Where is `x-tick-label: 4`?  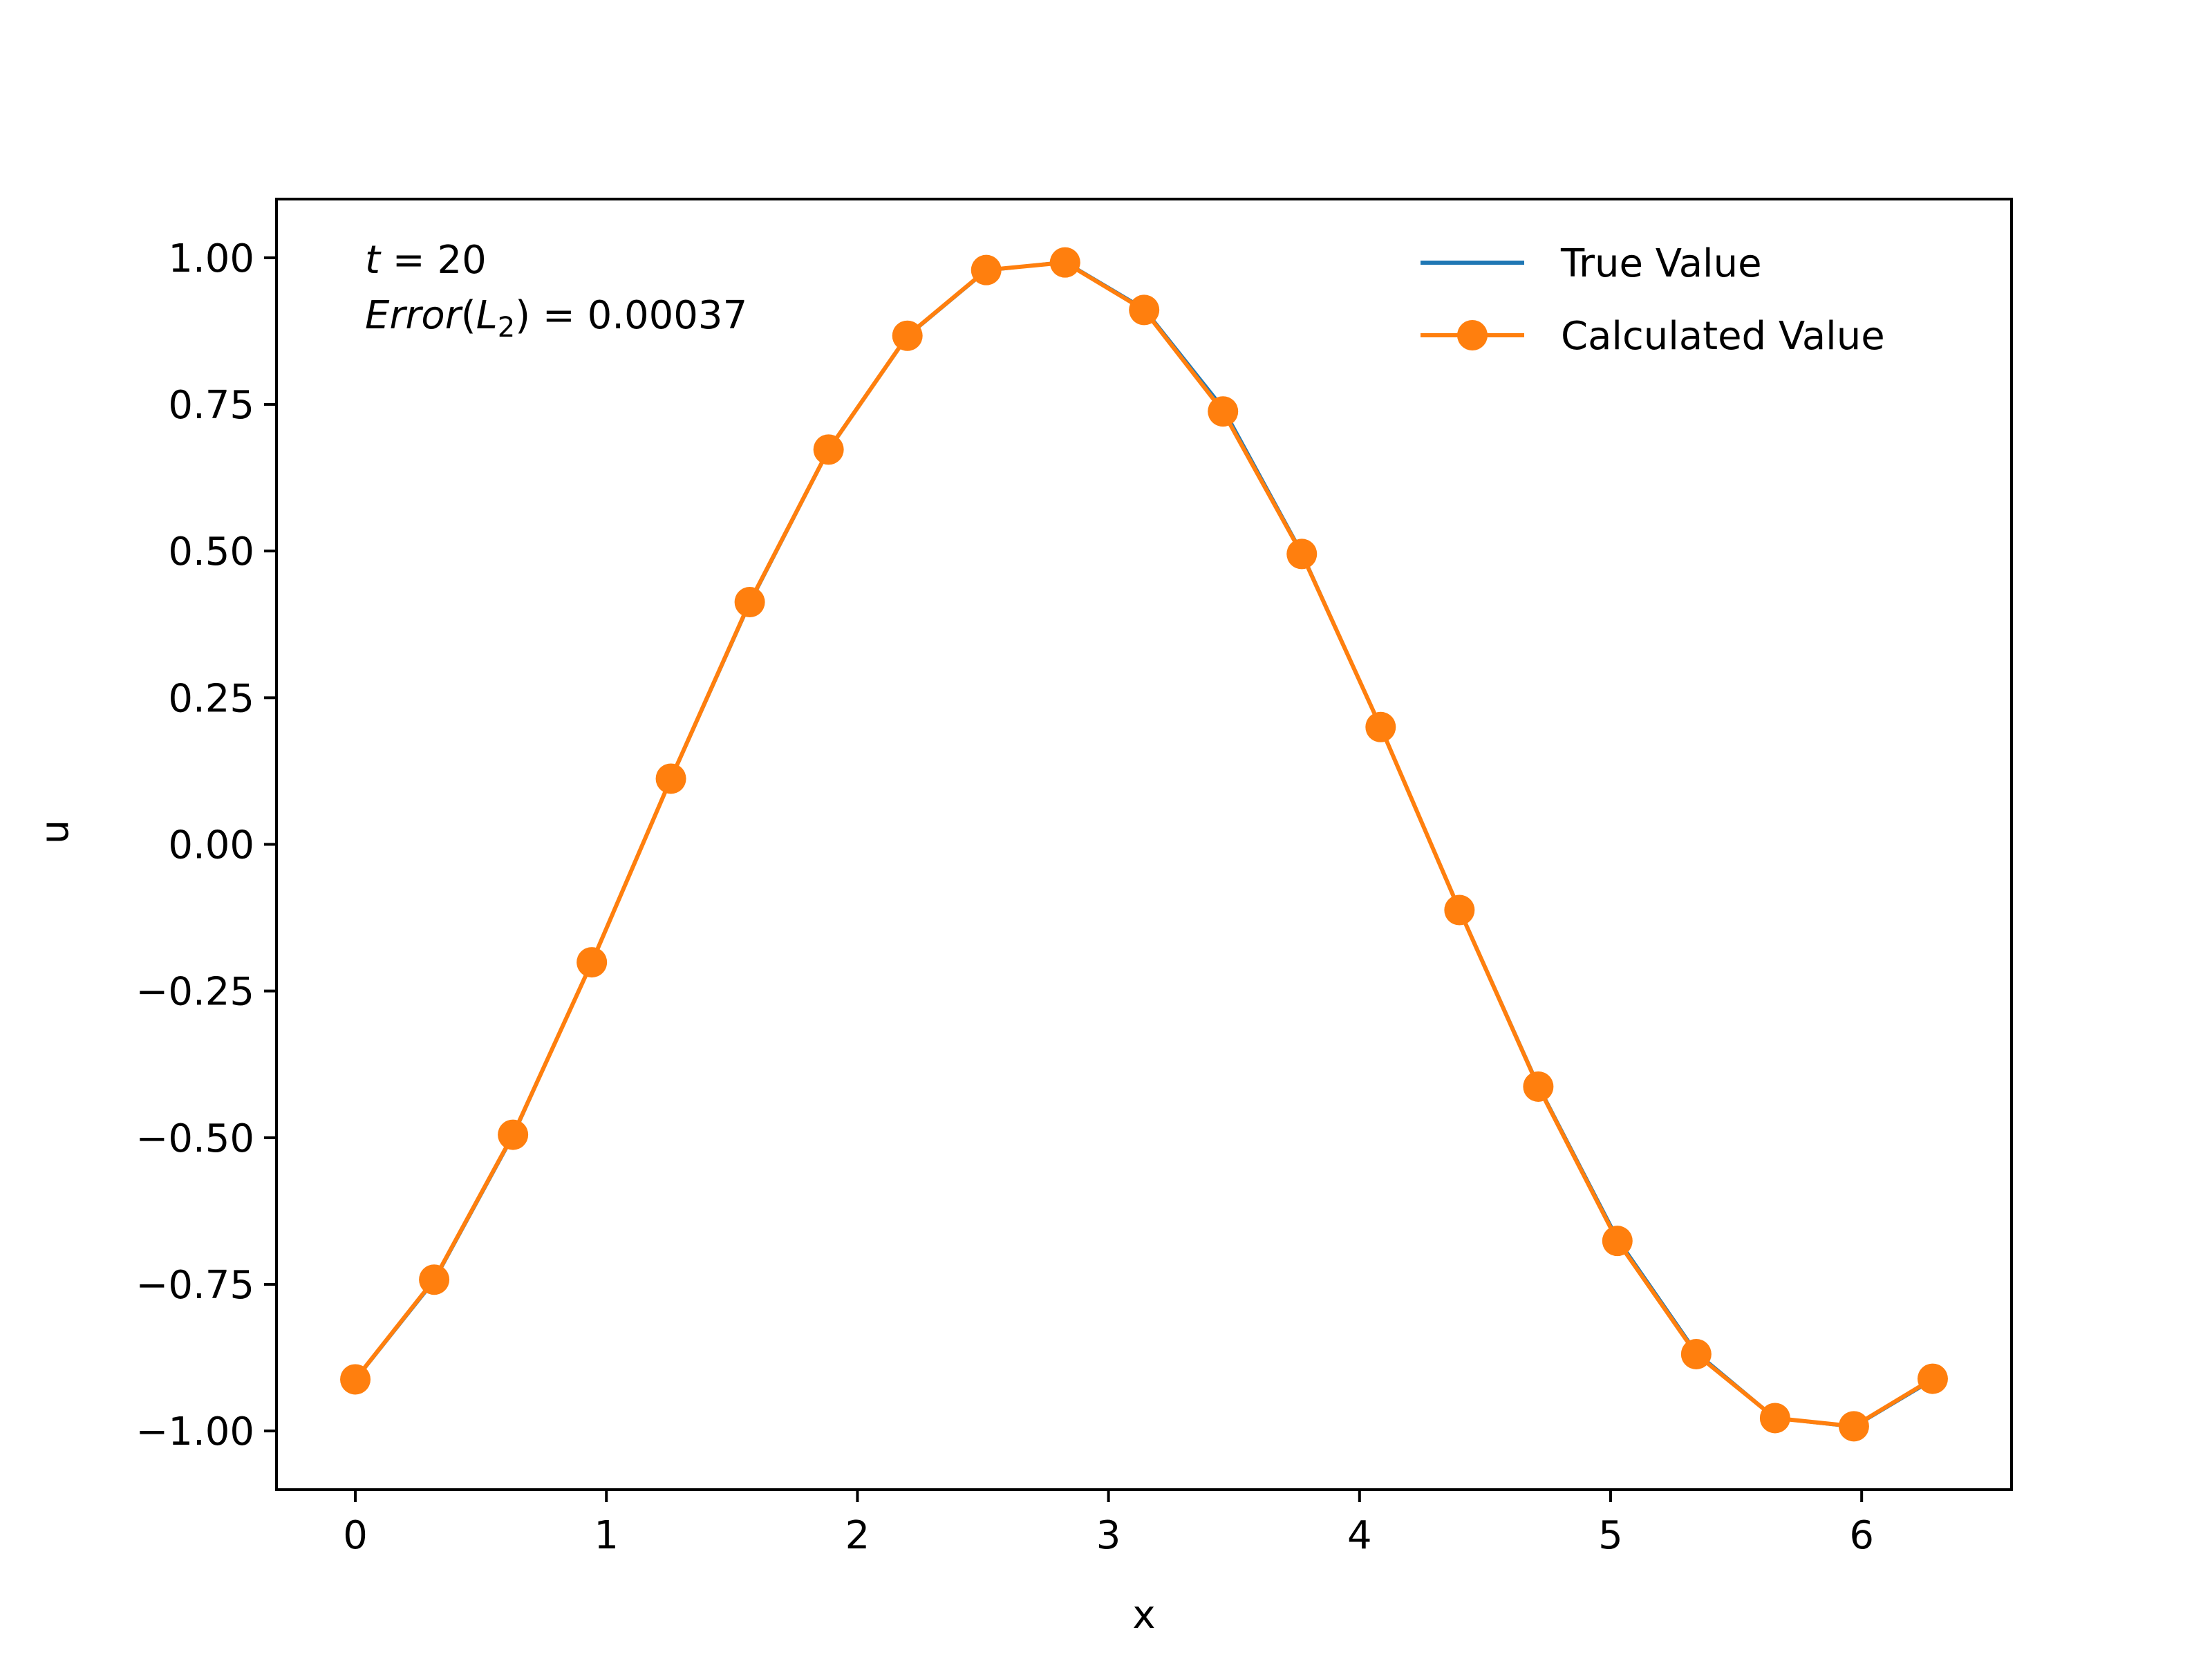
x-tick-label: 4 is located at coordinates (1359, 1535).